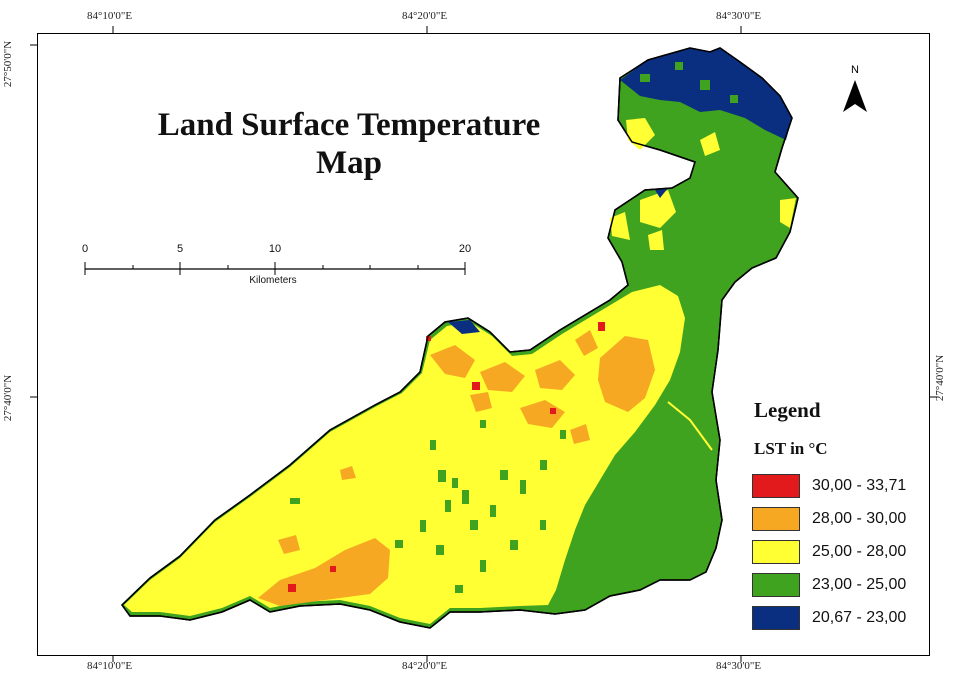 The height and width of the screenshot is (684, 960). Describe the element at coordinates (791, 448) in the screenshot. I see `legend-subtitle: LST in °C` at that location.